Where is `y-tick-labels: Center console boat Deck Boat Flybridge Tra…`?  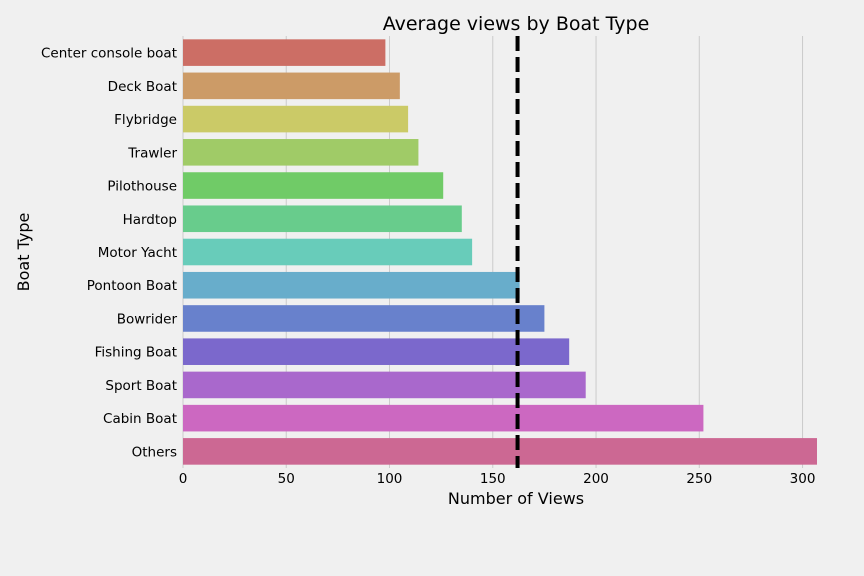
y-tick-labels: Center console boat Deck Boat Flybridge Tra… is located at coordinates (109, 253).